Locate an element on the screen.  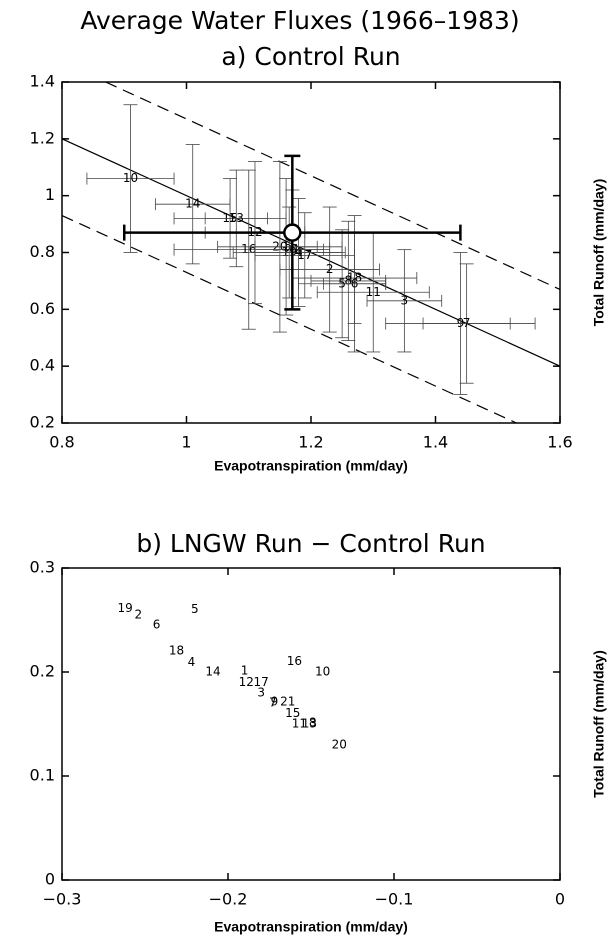
y-tick-label: 1.4 is located at coordinates (42, 81).